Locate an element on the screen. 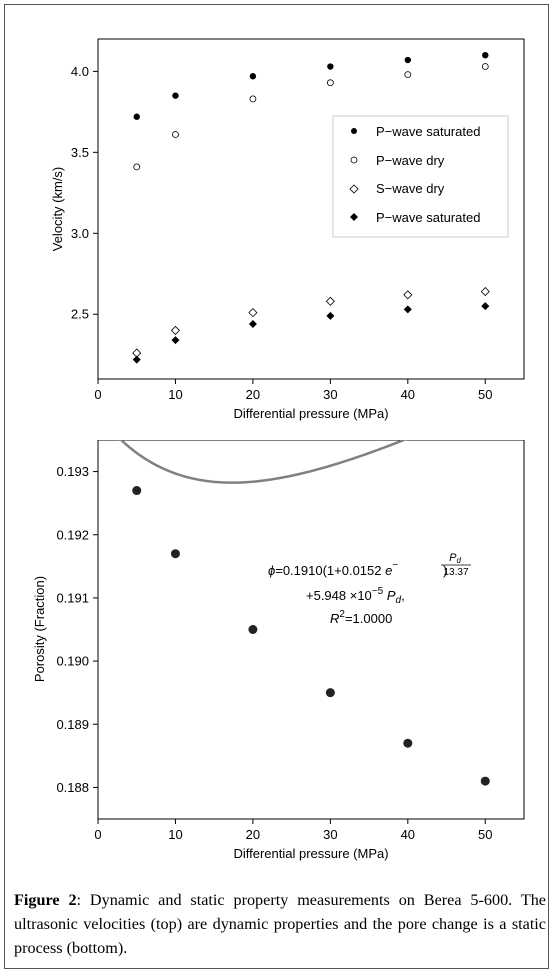  legend-marker-open-circle is located at coordinates (354, 160).